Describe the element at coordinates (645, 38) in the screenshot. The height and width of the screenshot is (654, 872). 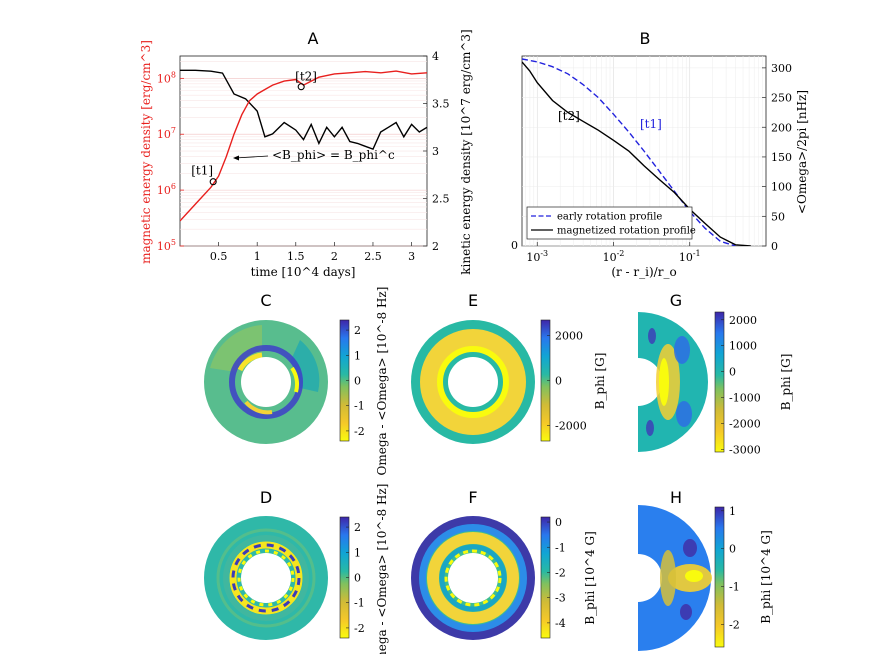
I see `panel-b-title: B` at that location.